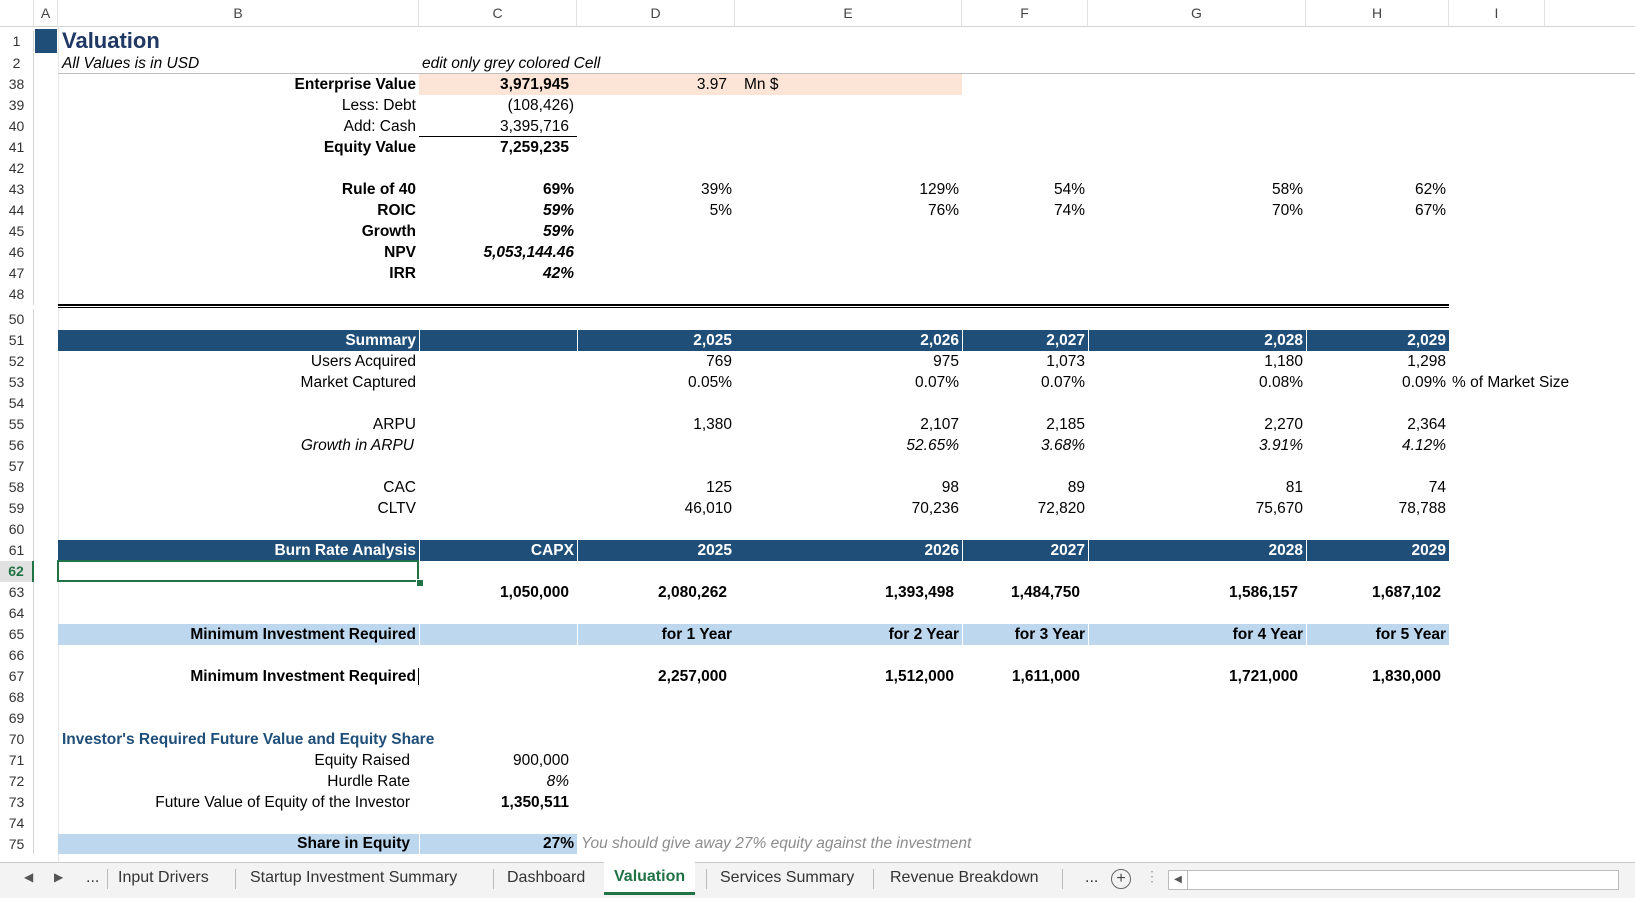 This screenshot has height=898, width=1635. I want to click on row-number: 54, so click(17, 403).